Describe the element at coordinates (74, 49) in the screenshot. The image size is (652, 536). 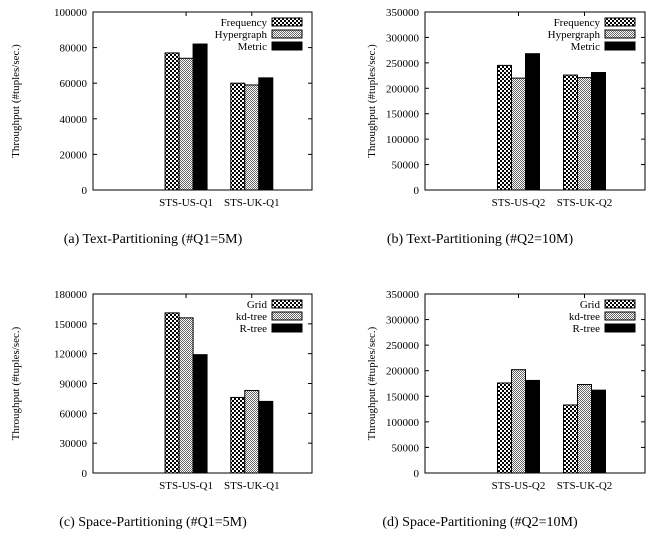
I see `y-tick-label: 80000` at that location.